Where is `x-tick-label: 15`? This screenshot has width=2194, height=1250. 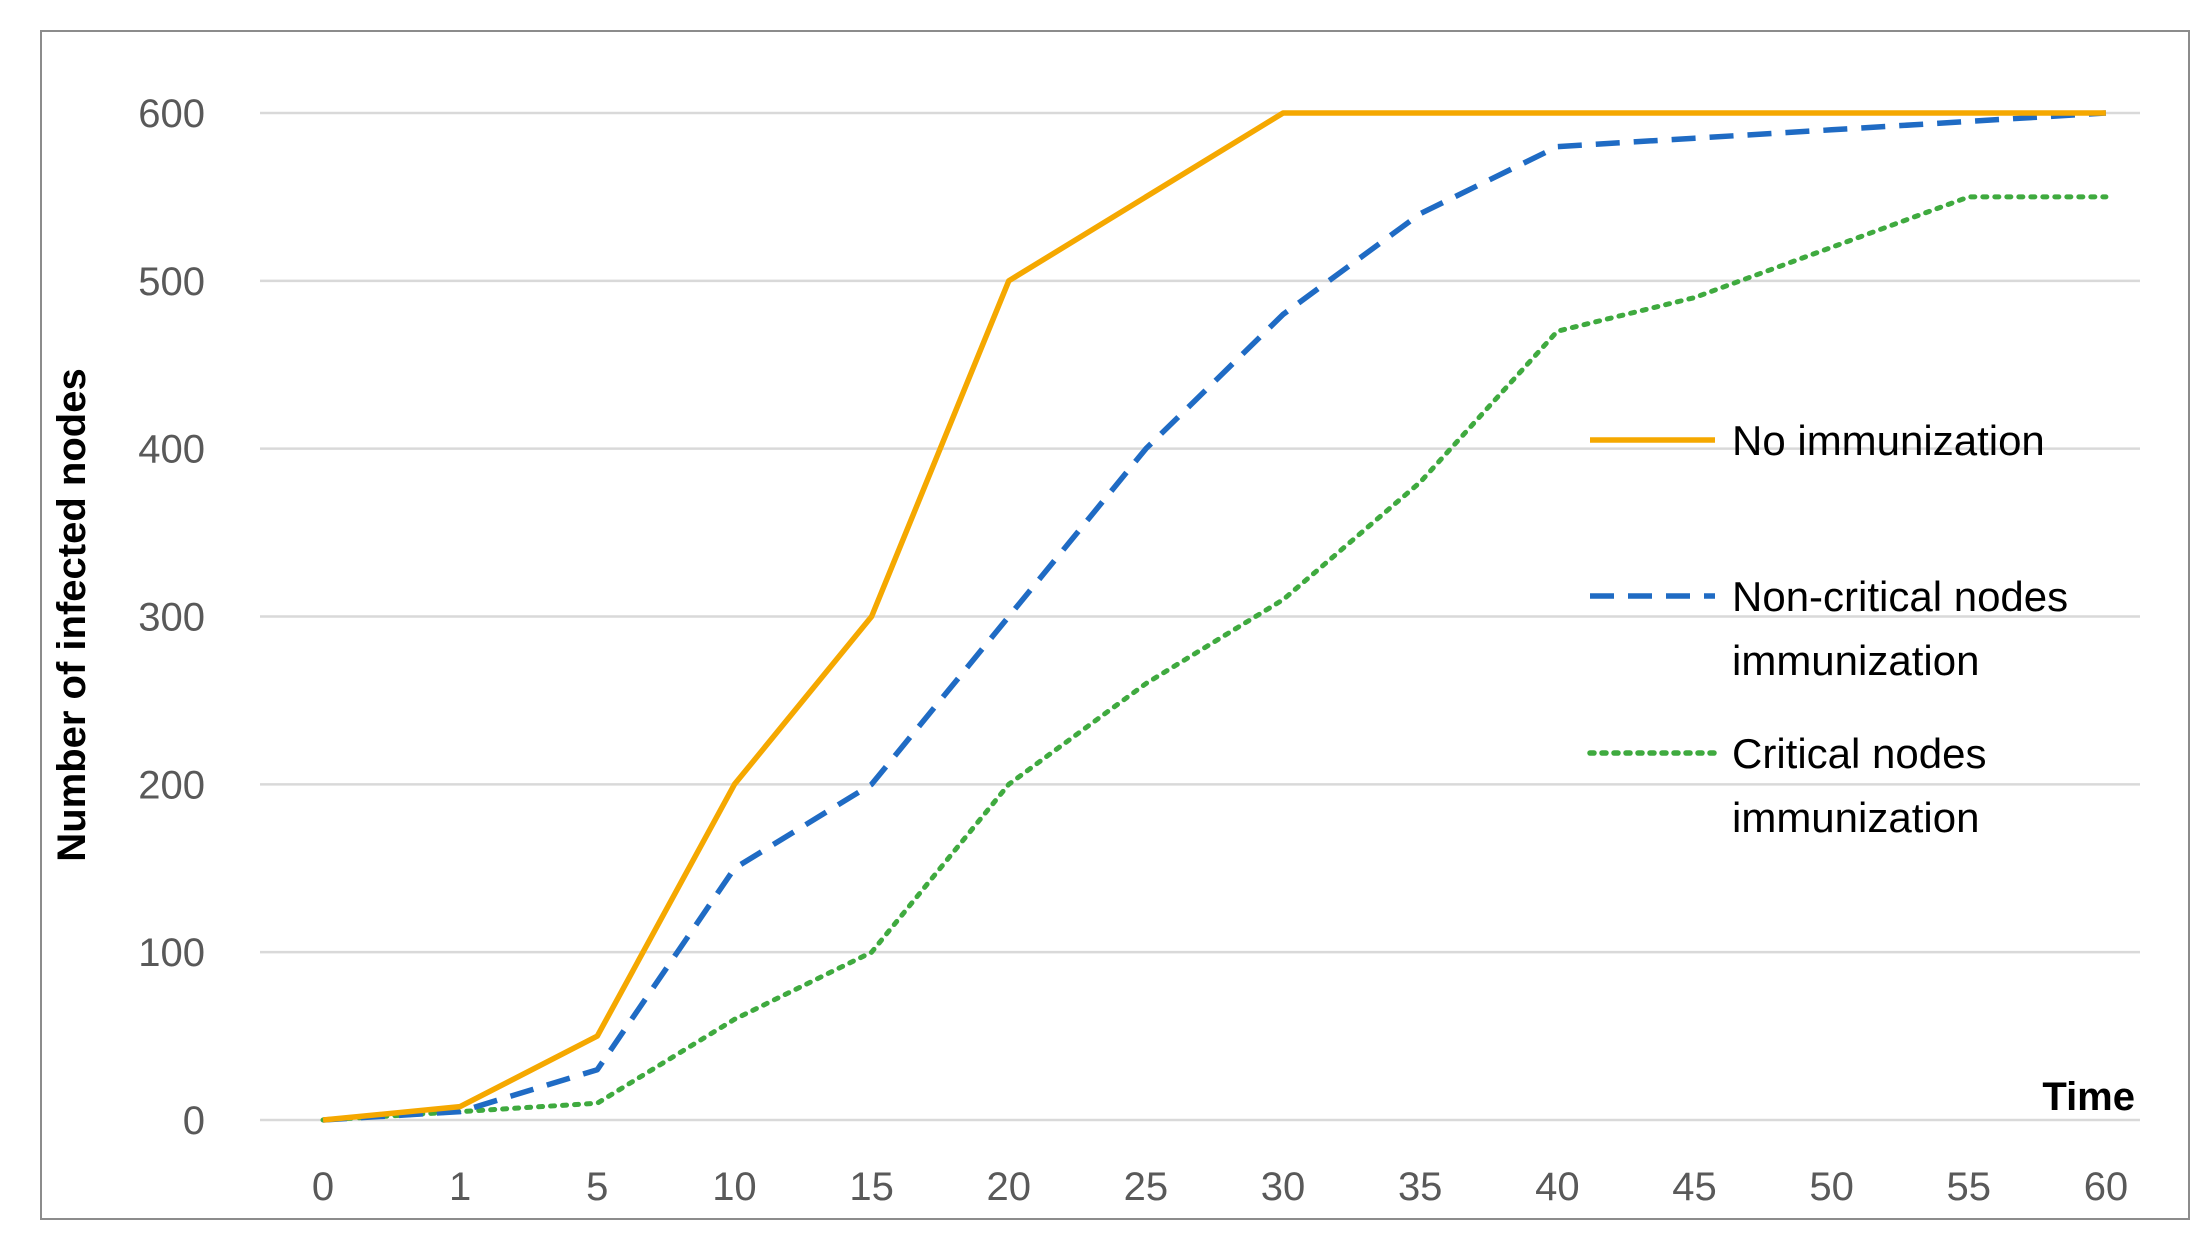 x-tick-label: 15 is located at coordinates (871, 1187).